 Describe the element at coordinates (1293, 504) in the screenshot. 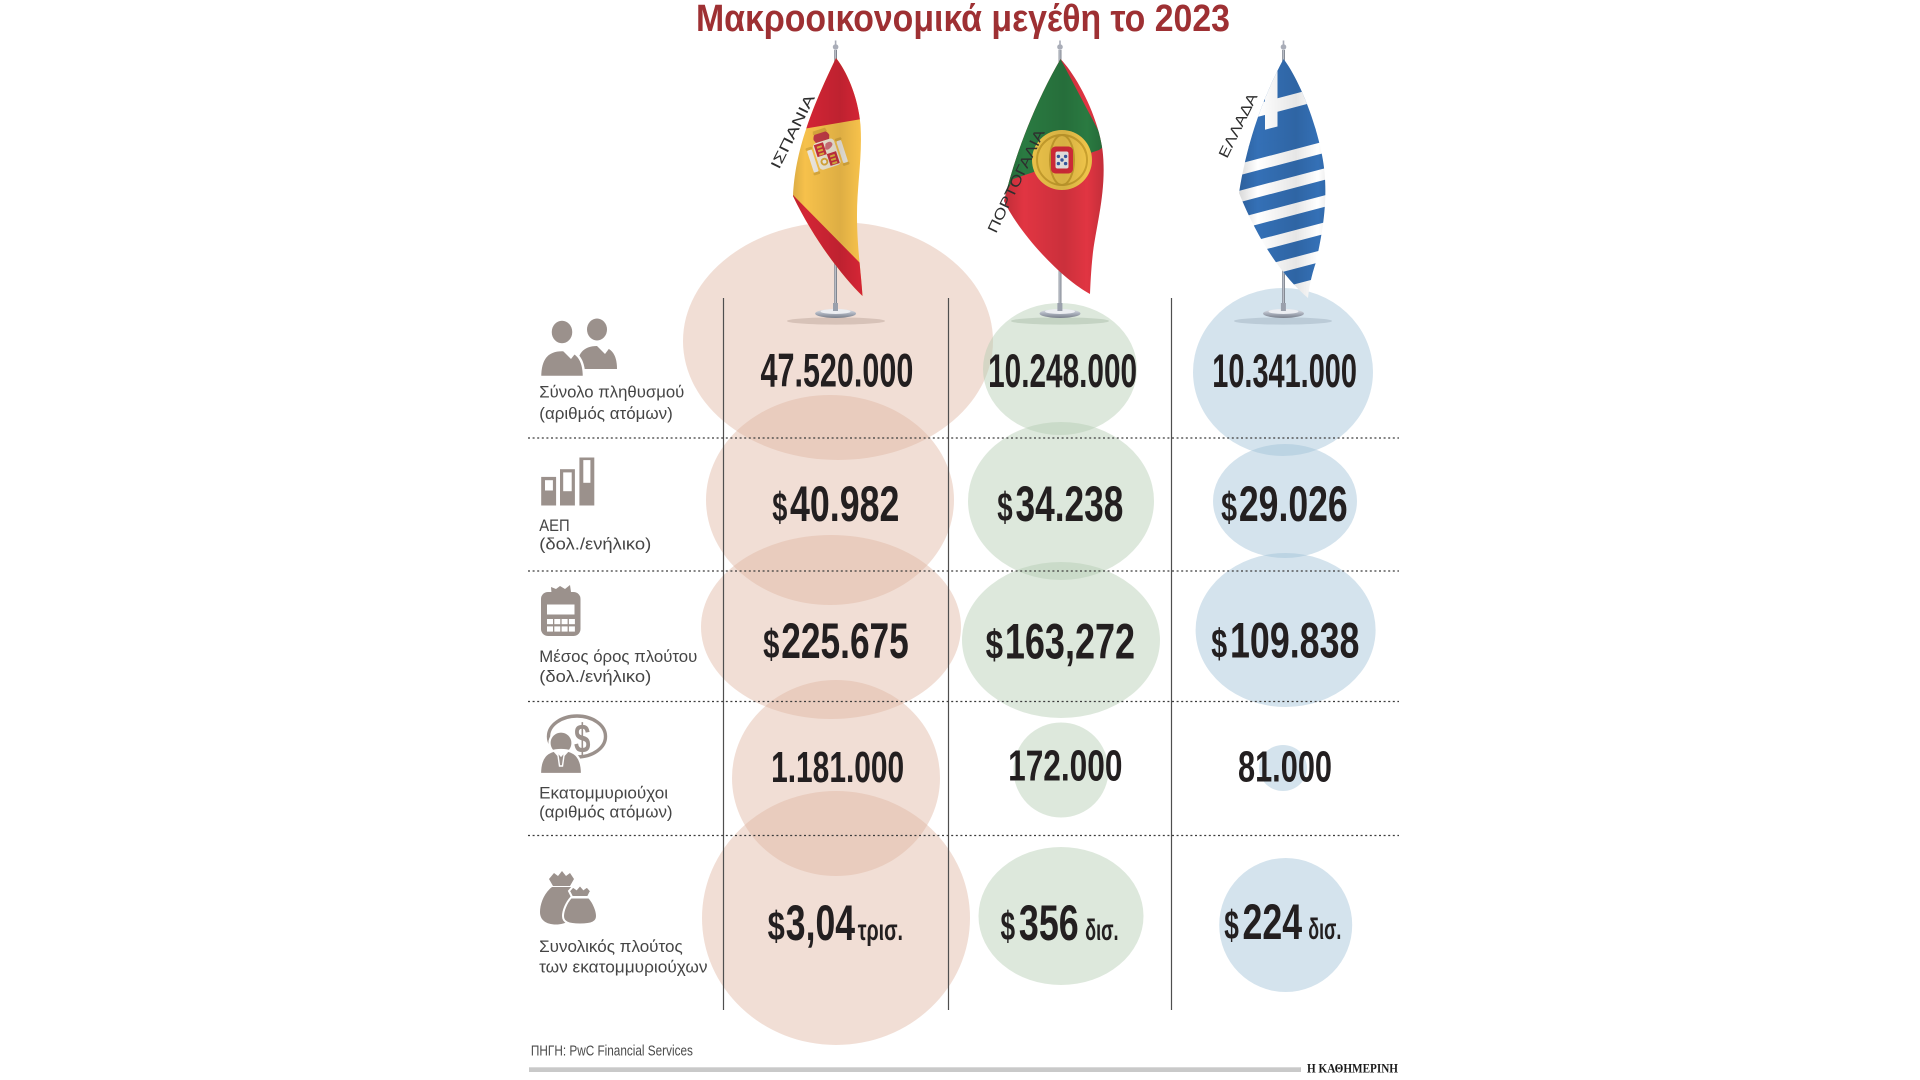

I see `svg-text: 29.026` at that location.